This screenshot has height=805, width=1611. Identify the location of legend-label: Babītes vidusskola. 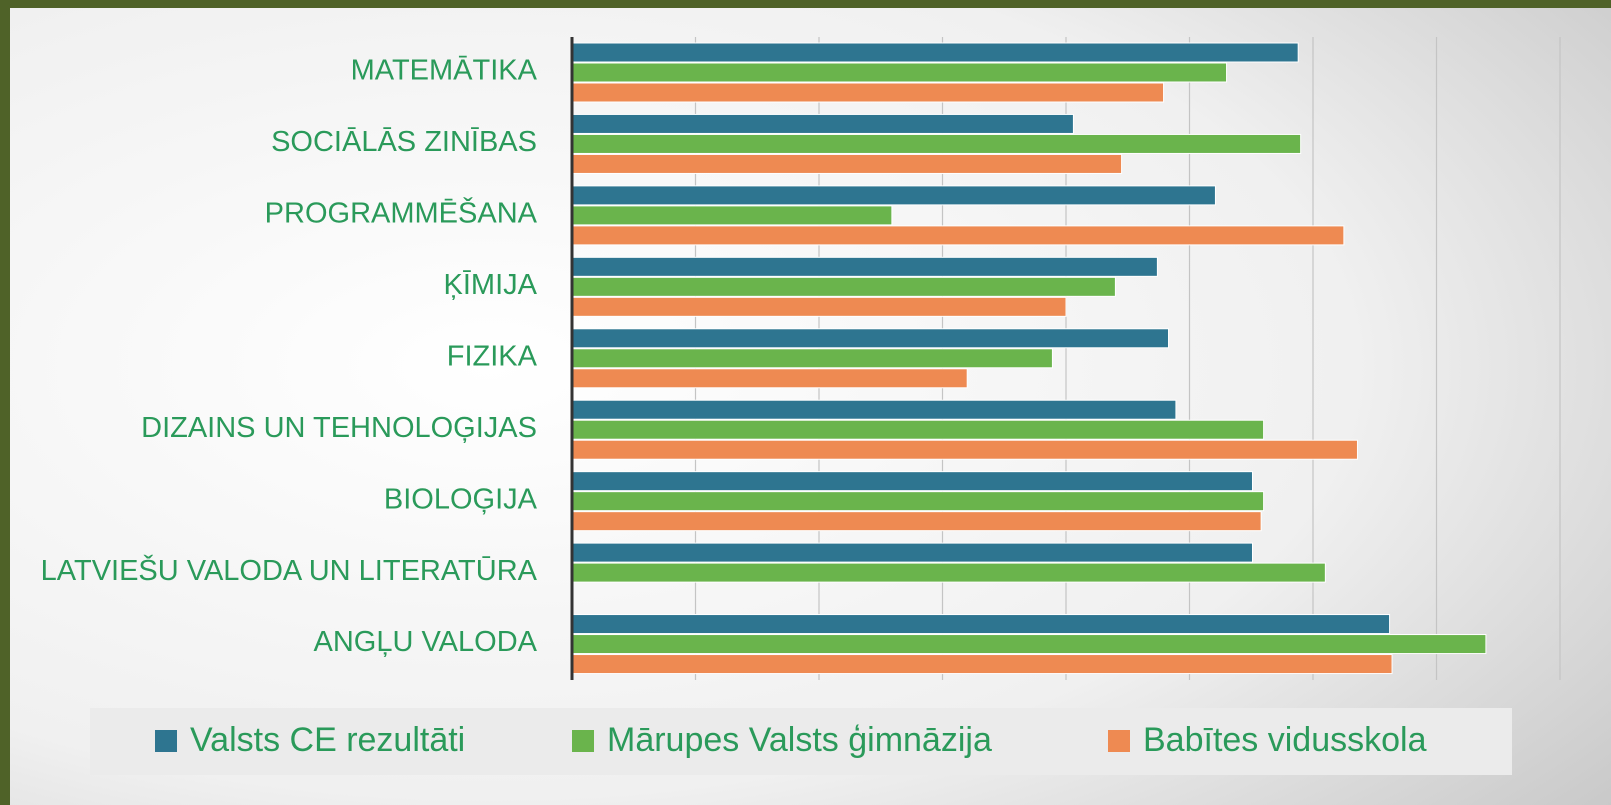
(1285, 740).